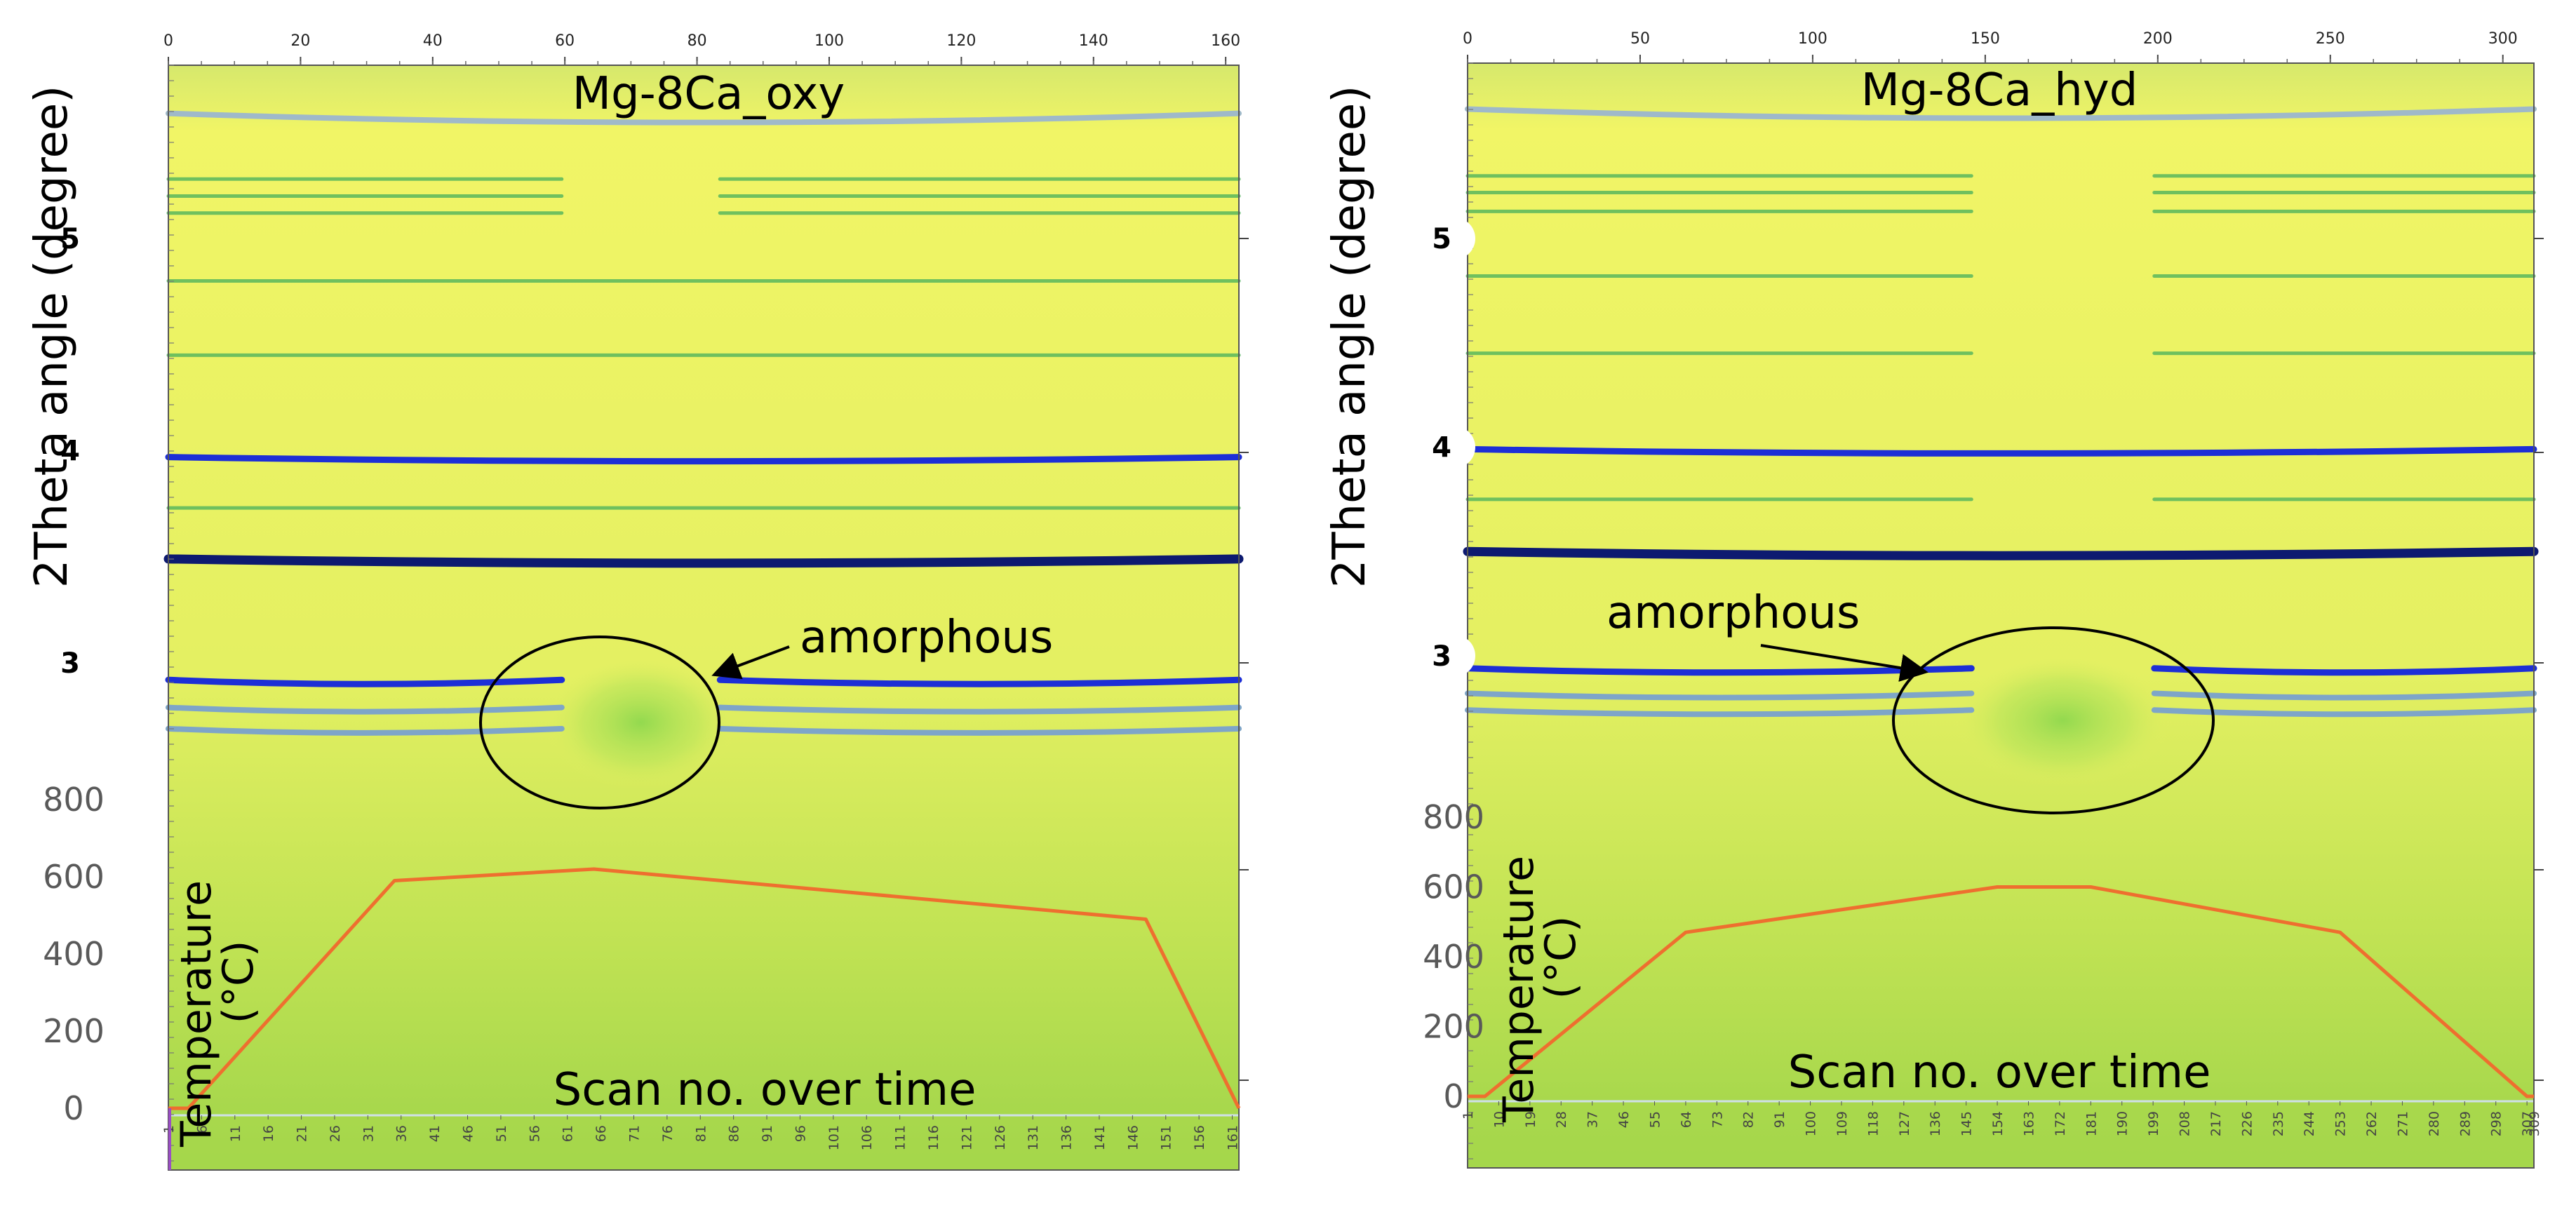 The width and height of the screenshot is (2576, 1217). Describe the element at coordinates (1350, 337) in the screenshot. I see `y-axis-label: 2Theta angle (degree)` at that location.